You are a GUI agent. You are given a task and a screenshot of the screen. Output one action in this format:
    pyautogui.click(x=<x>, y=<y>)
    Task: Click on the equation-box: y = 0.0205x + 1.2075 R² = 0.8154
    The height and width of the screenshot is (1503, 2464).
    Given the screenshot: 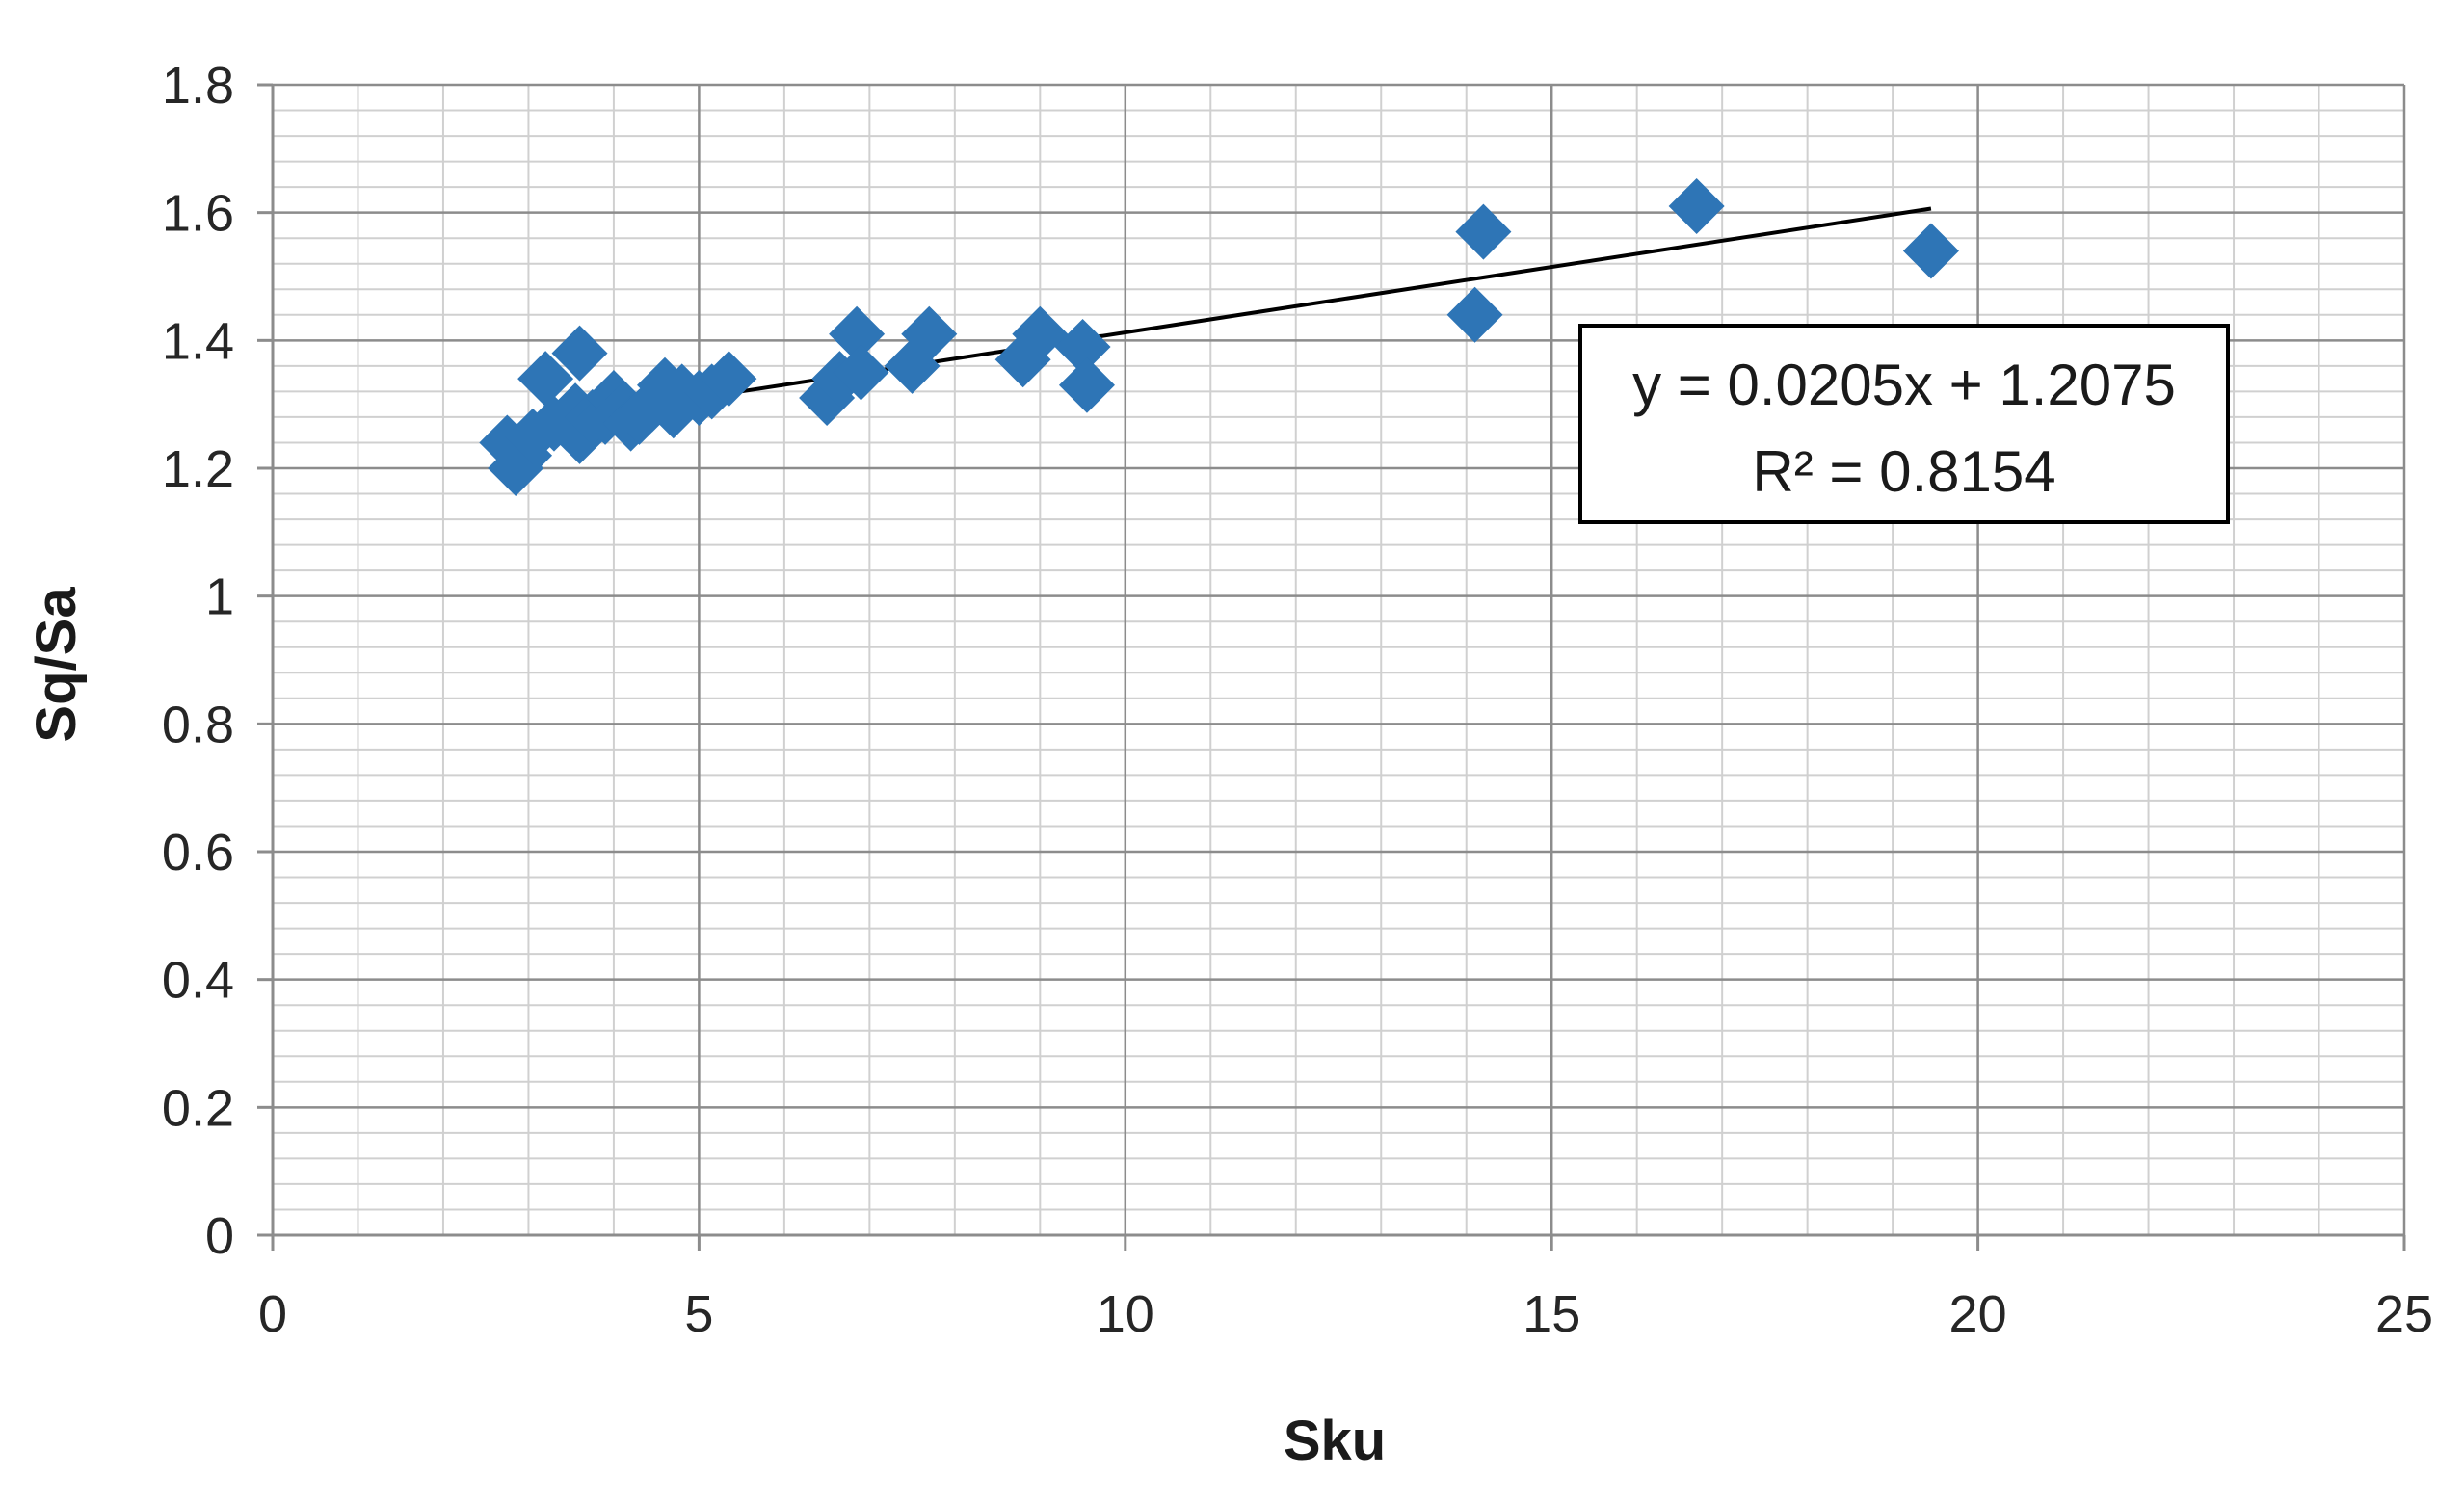 What is the action you would take?
    pyautogui.click(x=1904, y=424)
    